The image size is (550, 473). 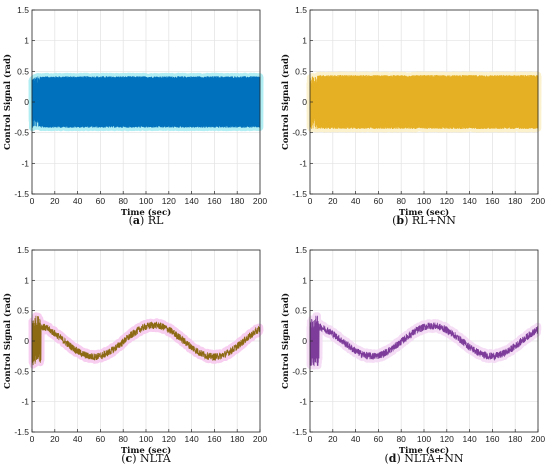 I want to click on panel-caption-b: (b) RL+NN, so click(x=424, y=220).